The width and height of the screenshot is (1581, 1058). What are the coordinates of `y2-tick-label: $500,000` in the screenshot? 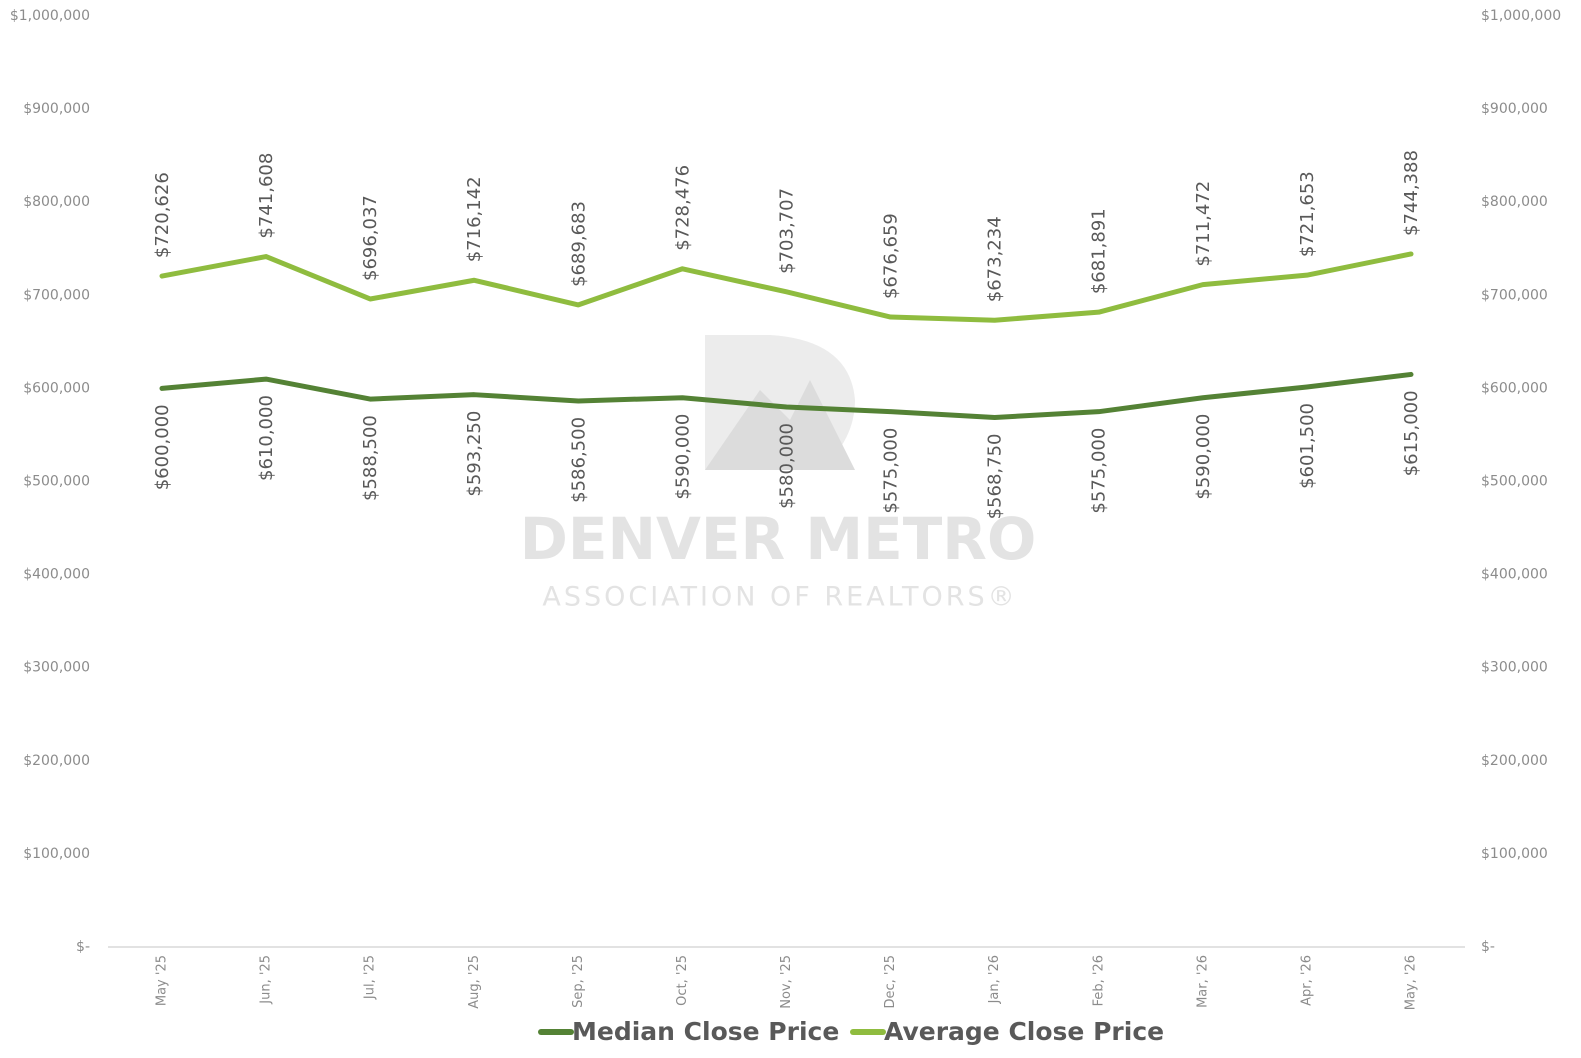 It's located at (1514, 482).